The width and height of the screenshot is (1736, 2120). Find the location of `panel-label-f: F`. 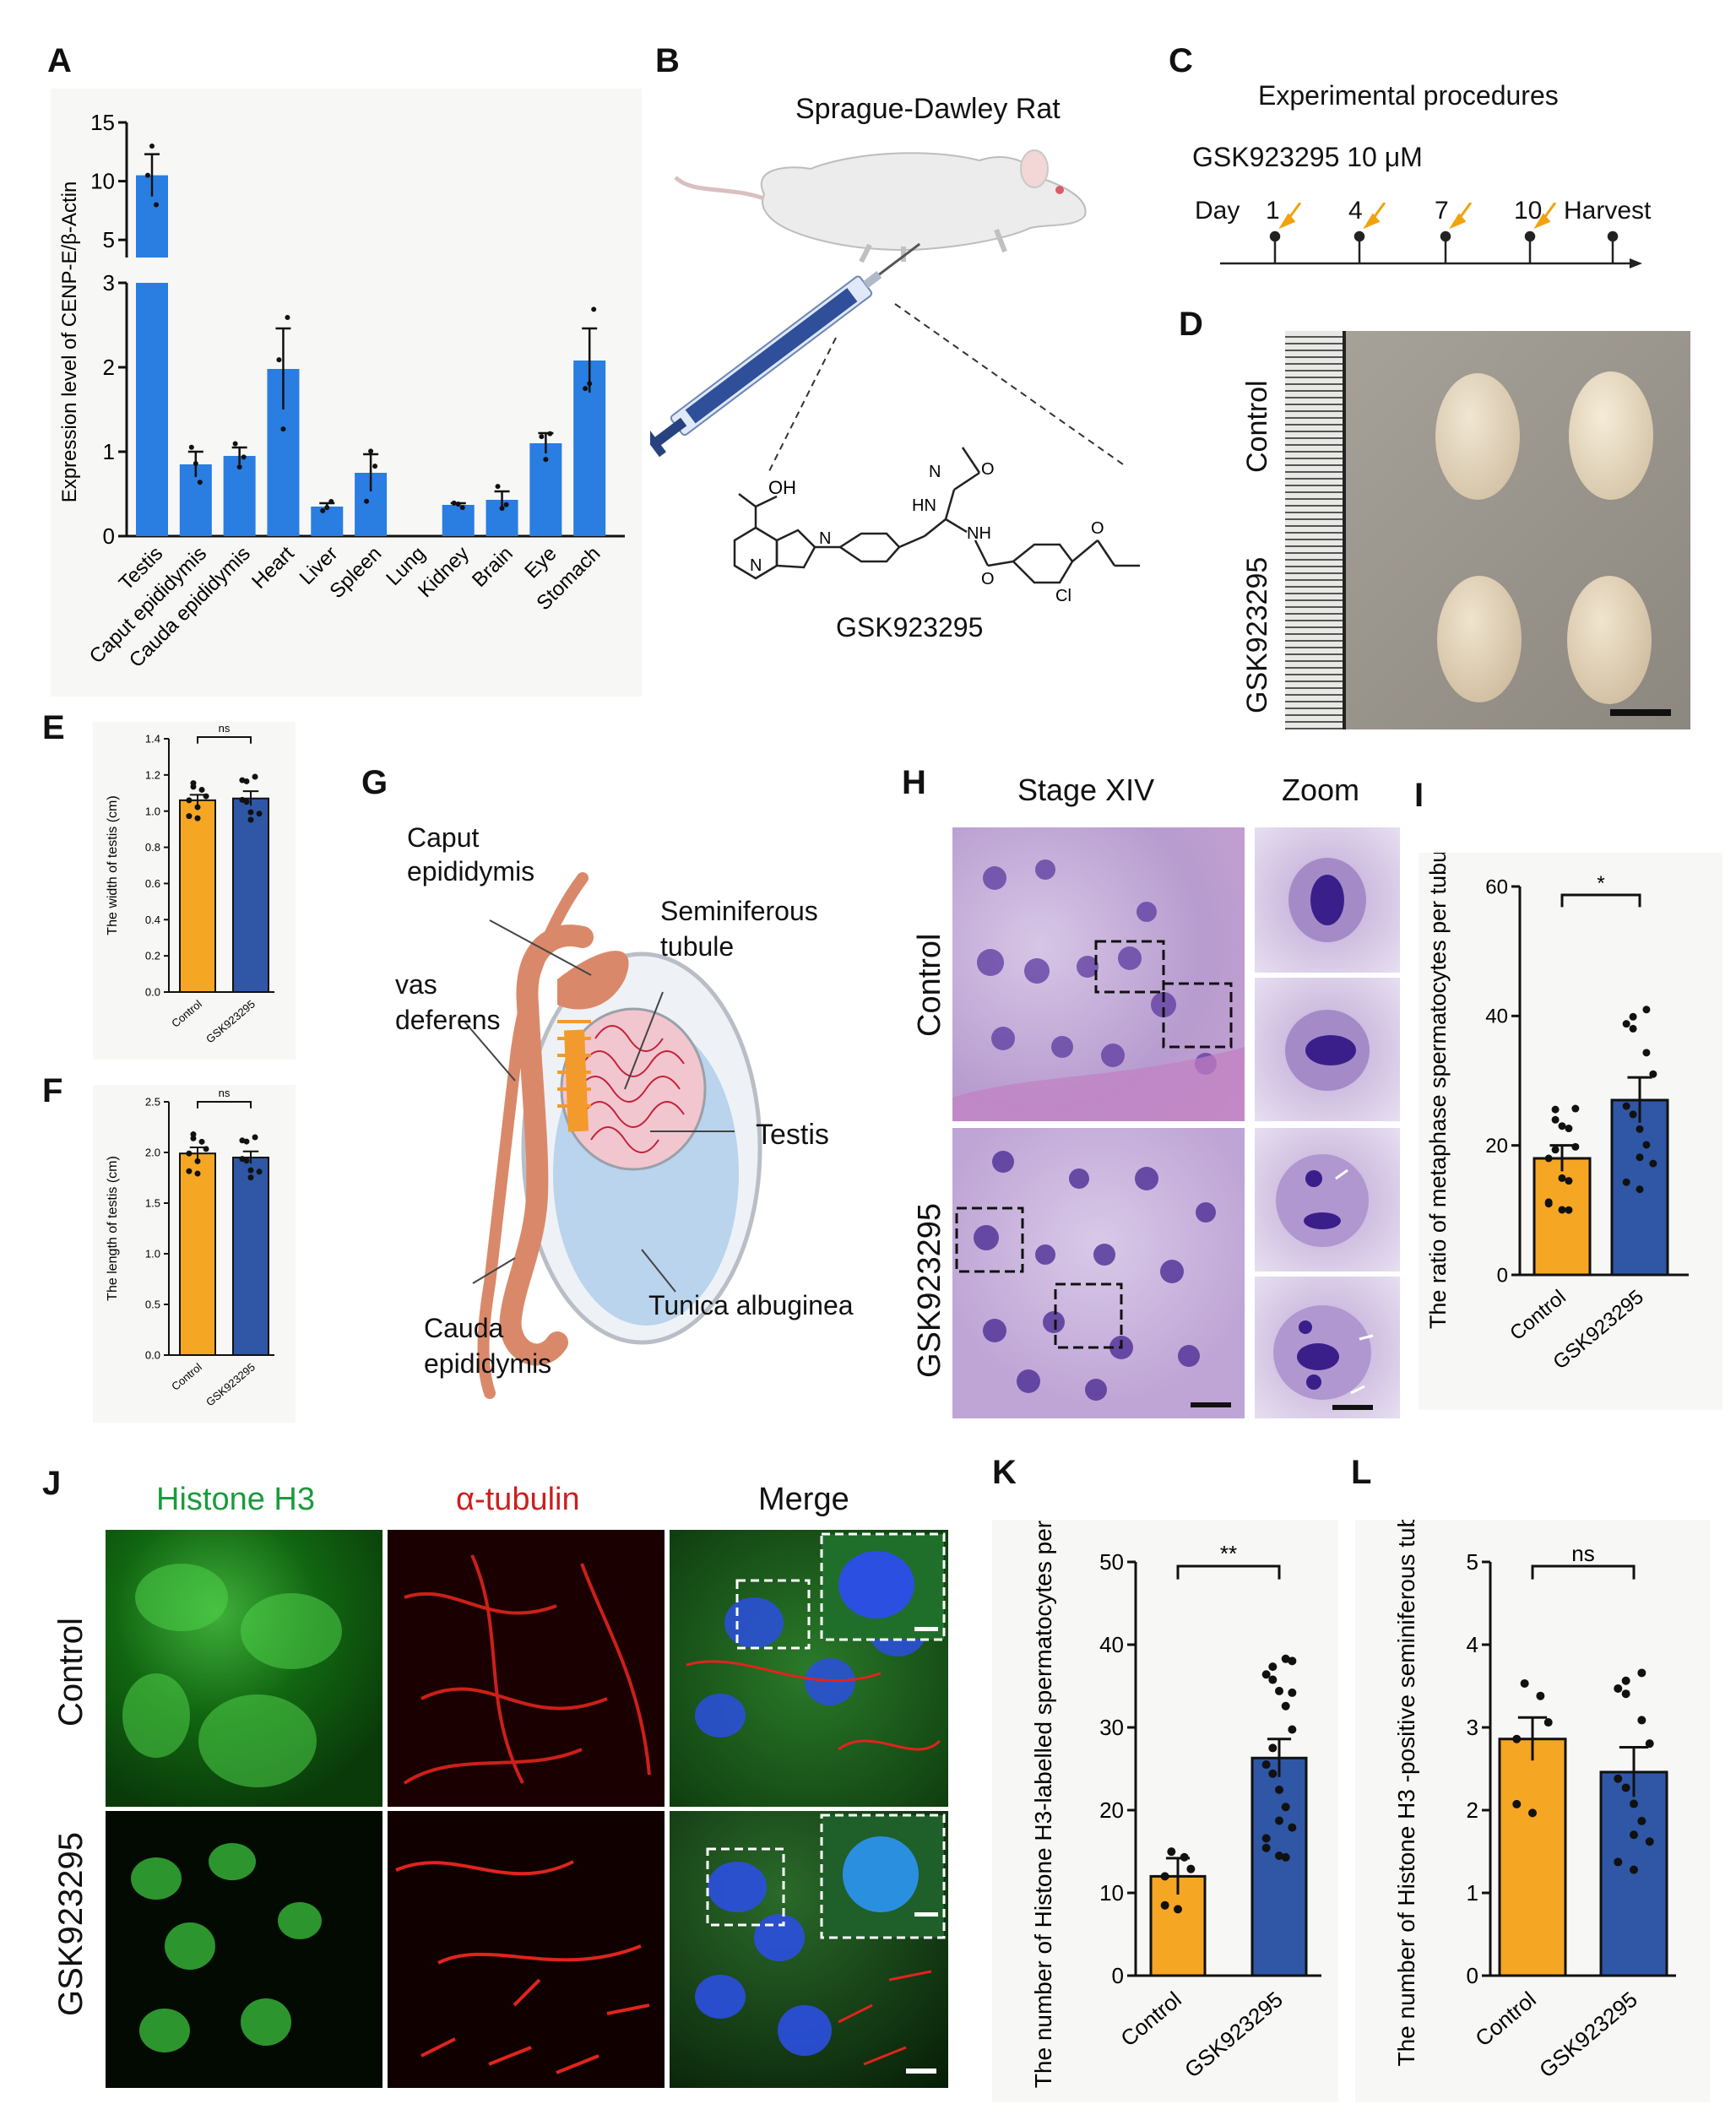

panel-label-f: F is located at coordinates (52, 1090).